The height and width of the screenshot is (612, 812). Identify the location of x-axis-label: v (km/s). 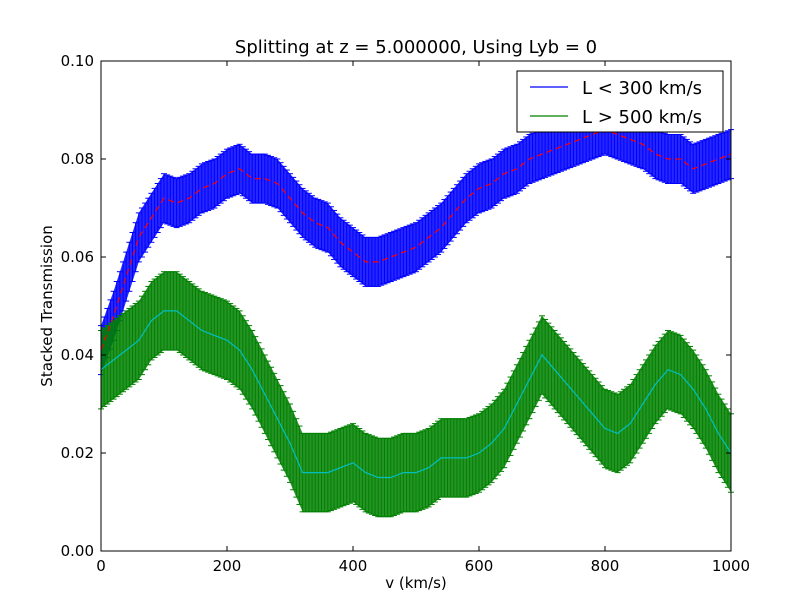
(416, 583).